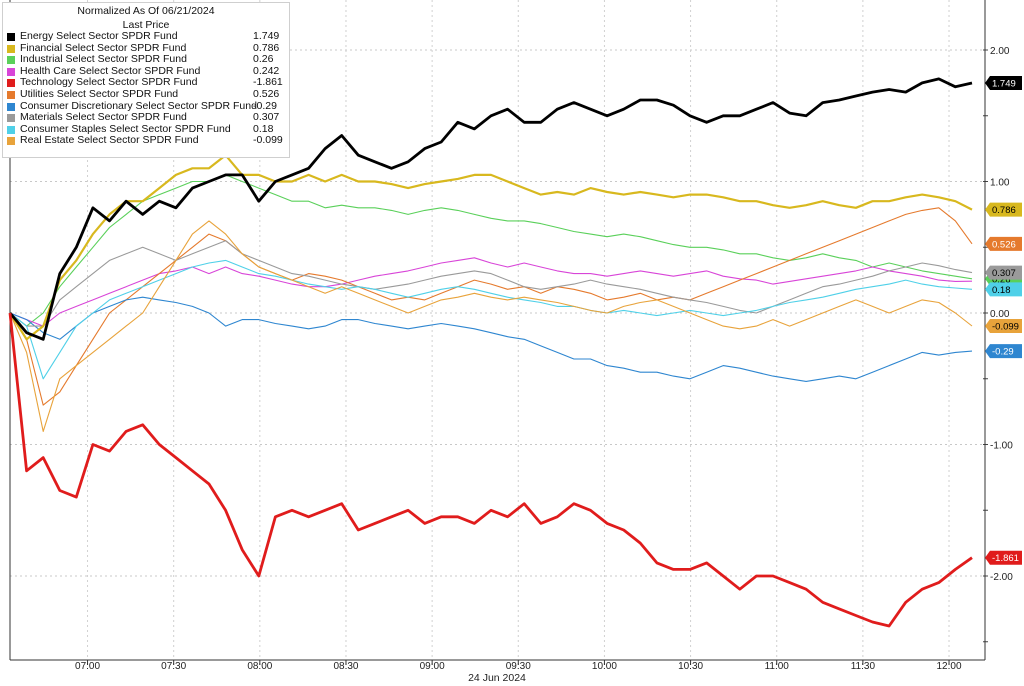  Describe the element at coordinates (266, 117) in the screenshot. I see `legend-last-value: 0.307` at that location.